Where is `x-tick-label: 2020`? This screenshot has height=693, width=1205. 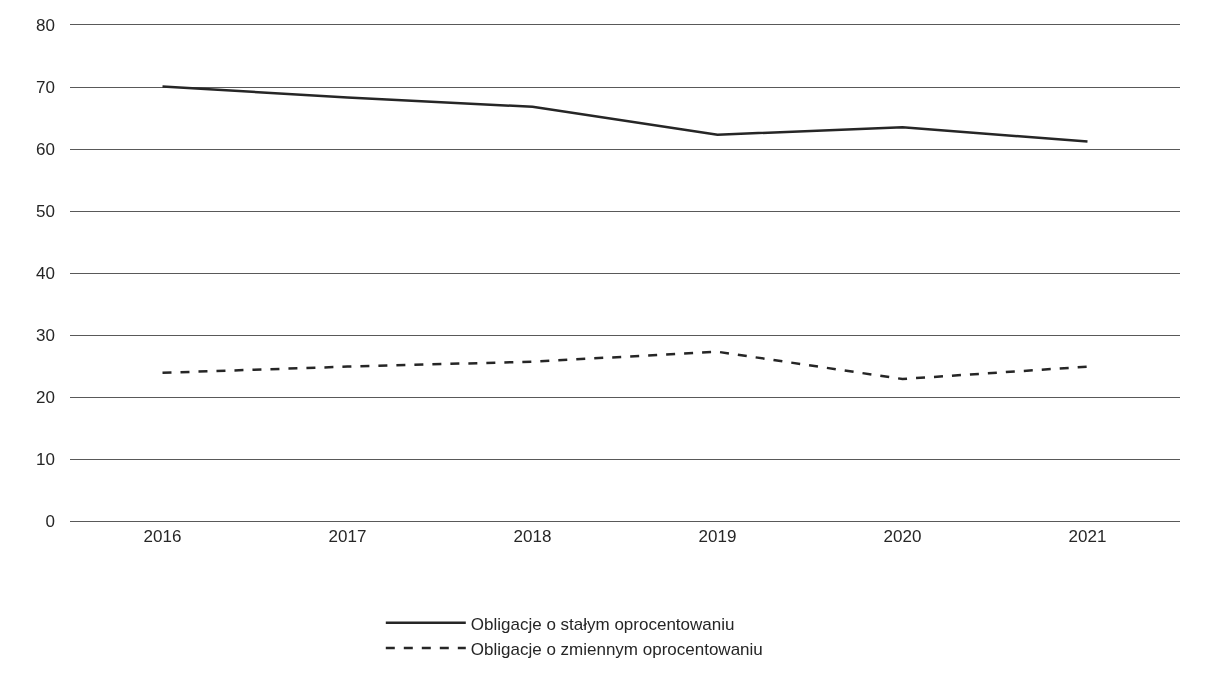 x-tick-label: 2020 is located at coordinates (902, 537).